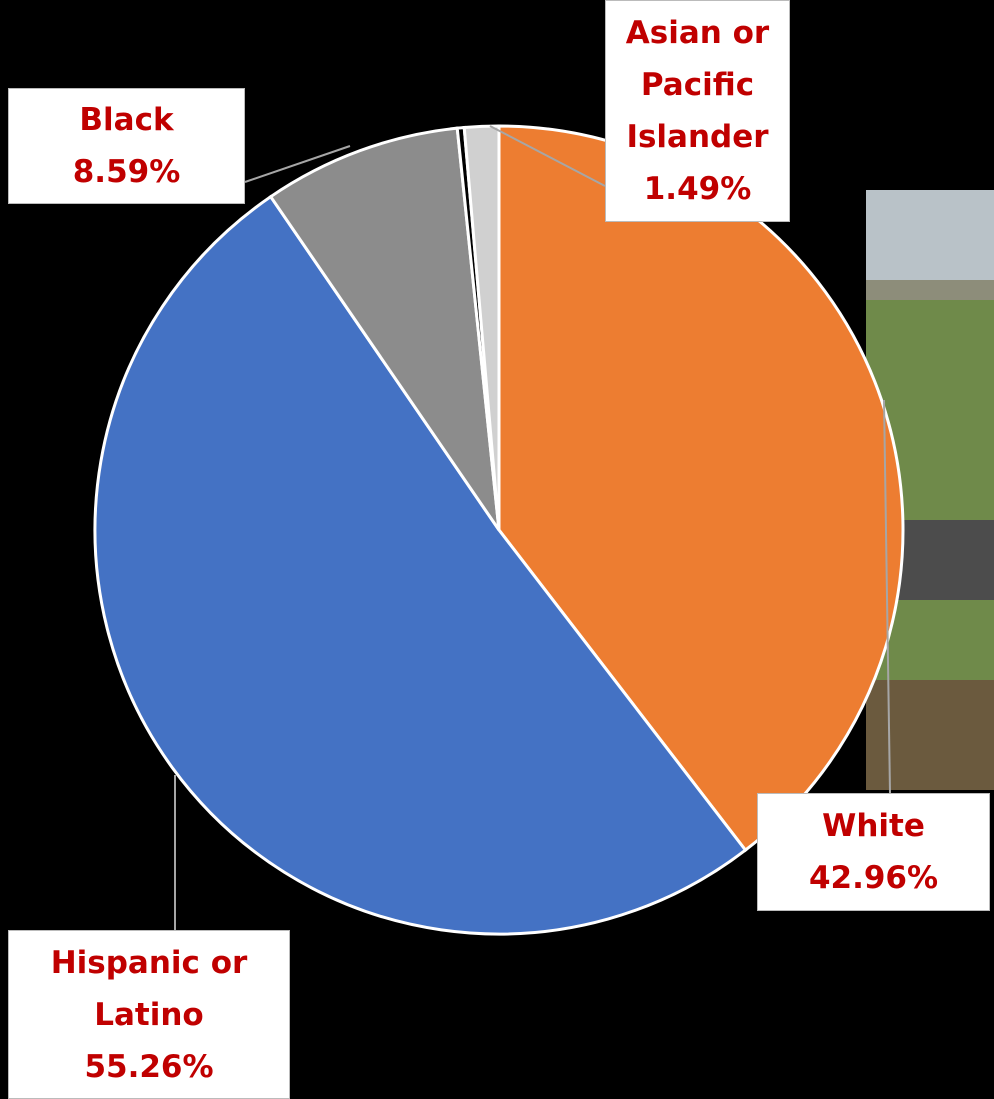 This screenshot has width=994, height=1099. What do you see at coordinates (697, 189) in the screenshot?
I see `value-label: 1.49%` at bounding box center [697, 189].